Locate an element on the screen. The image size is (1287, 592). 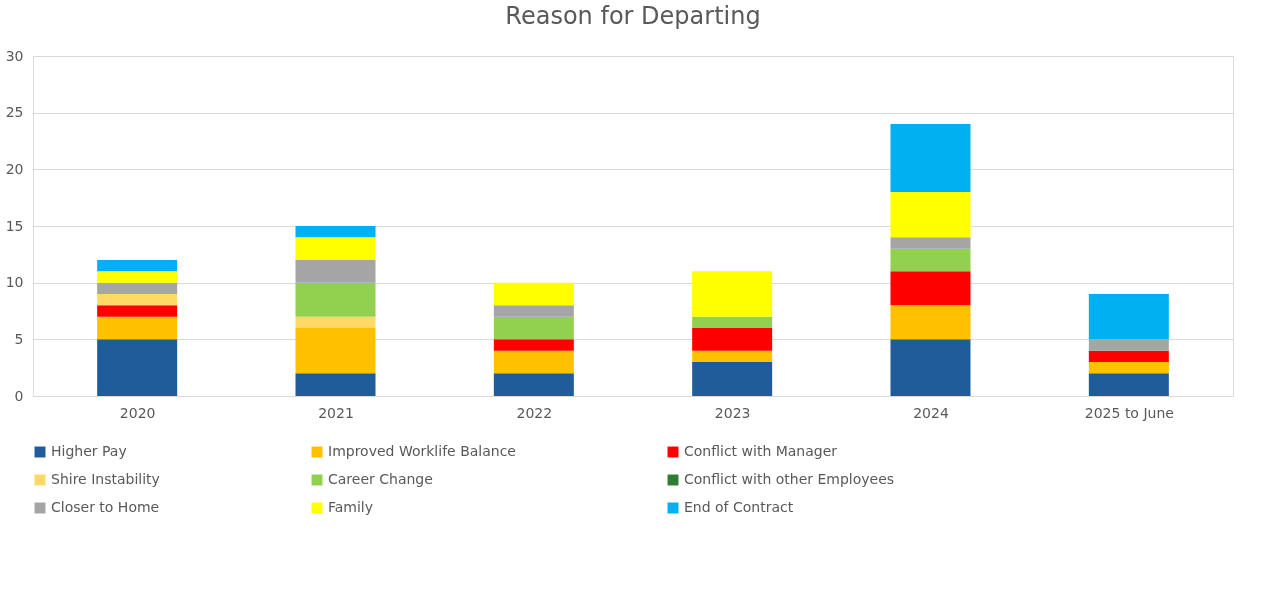
y-tick-label: 30 is located at coordinates (14, 55).